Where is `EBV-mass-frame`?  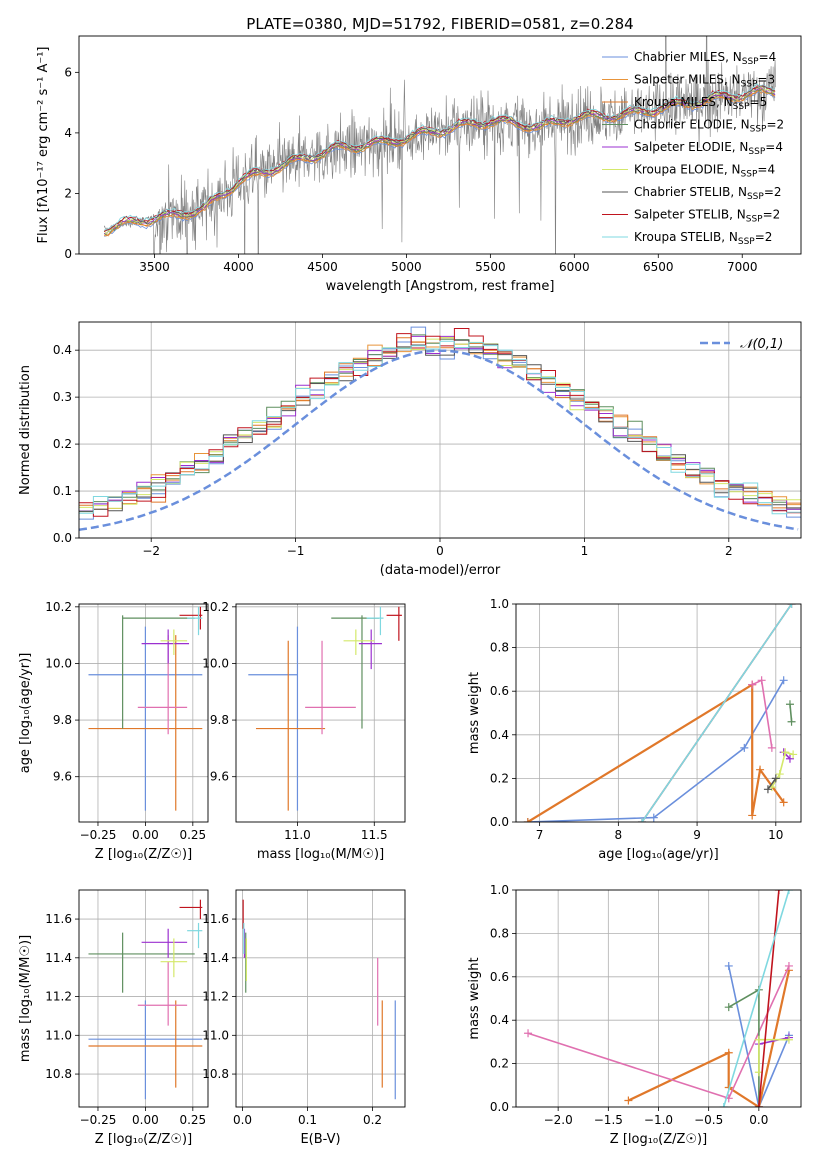 EBV-mass-frame is located at coordinates (320, 998).